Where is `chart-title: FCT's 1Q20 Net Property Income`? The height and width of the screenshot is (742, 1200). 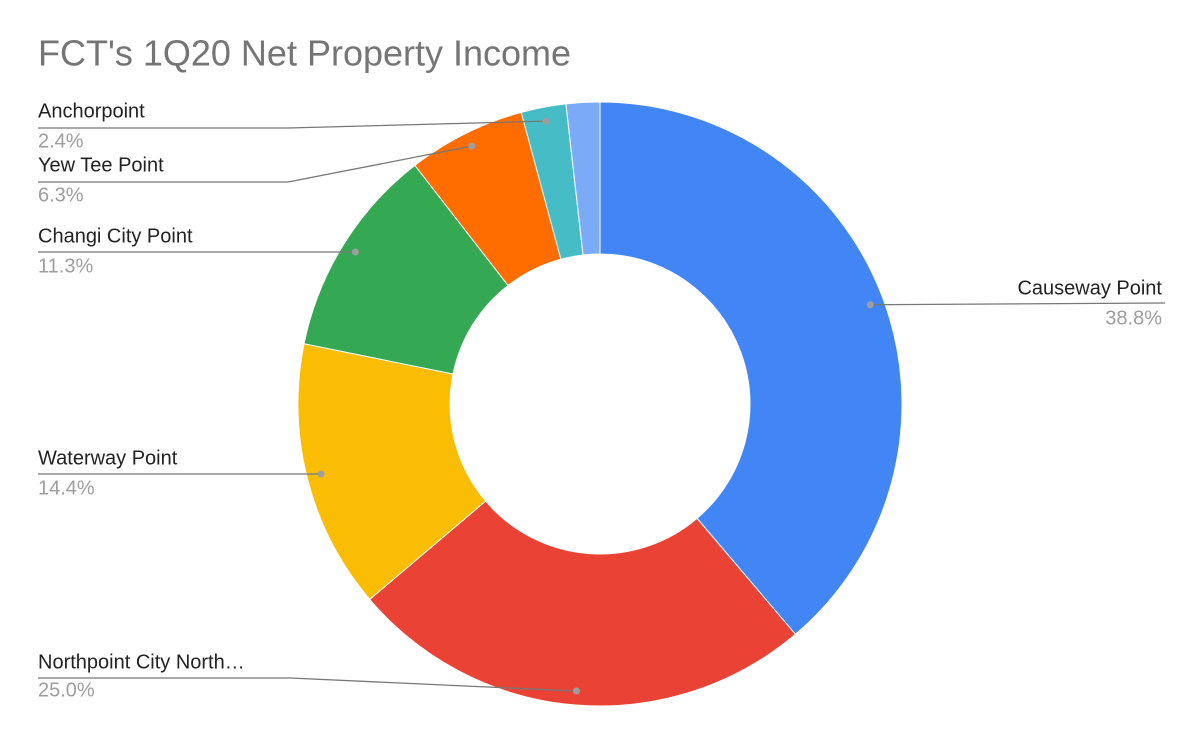 chart-title: FCT's 1Q20 Net Property Income is located at coordinates (304, 53).